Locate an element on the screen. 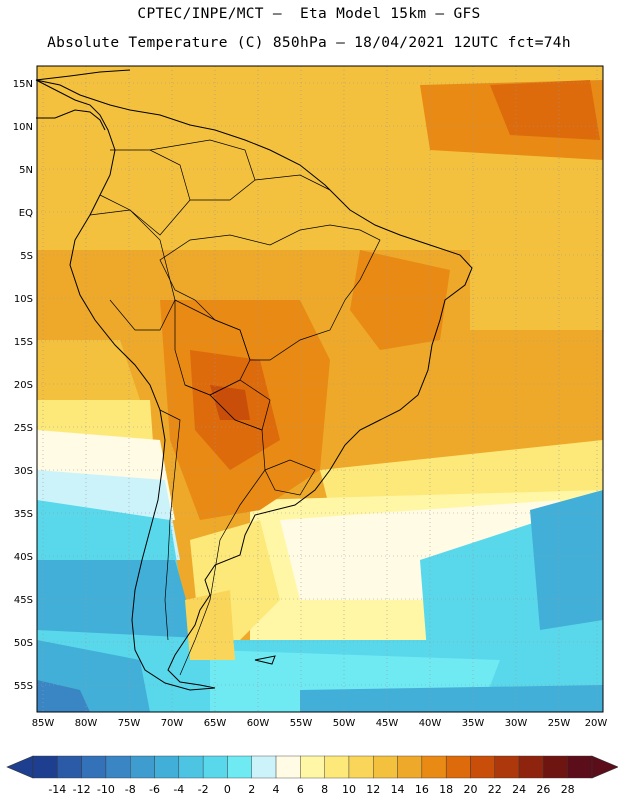  temperature-colorbar is located at coordinates (312, 767).